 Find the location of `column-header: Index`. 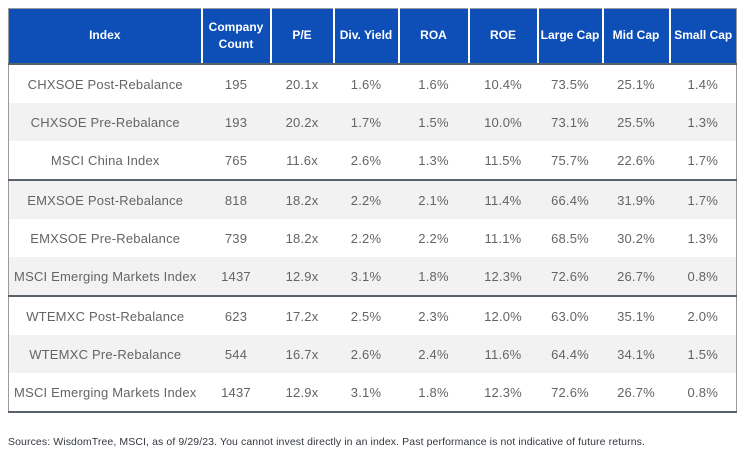

column-header: Index is located at coordinates (105, 36).